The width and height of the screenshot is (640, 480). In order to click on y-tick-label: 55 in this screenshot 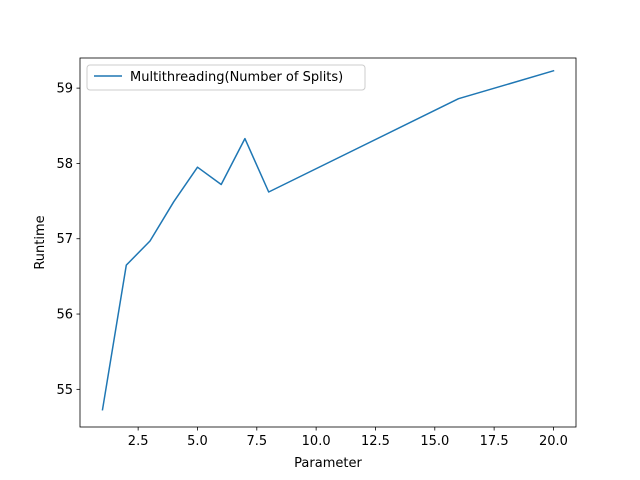, I will do `click(64, 390)`.